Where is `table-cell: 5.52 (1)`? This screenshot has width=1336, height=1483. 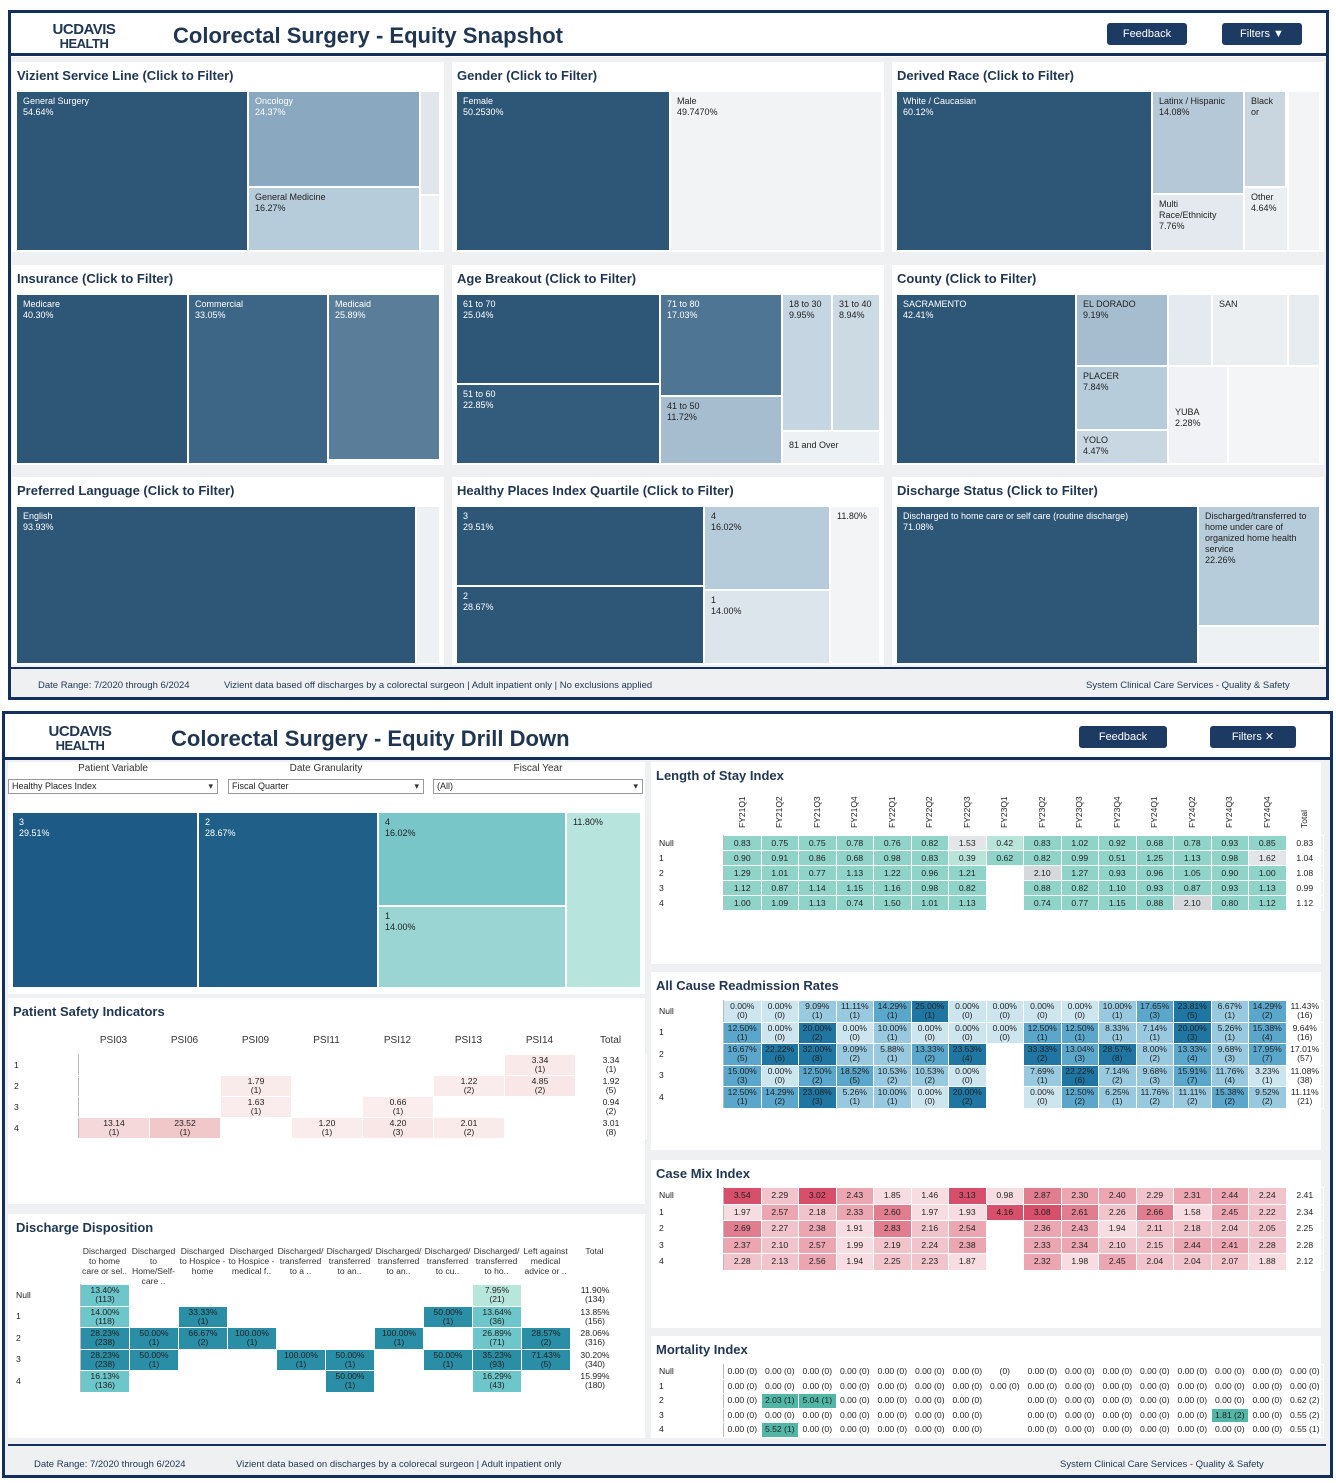 table-cell: 5.52 (1) is located at coordinates (779, 1430).